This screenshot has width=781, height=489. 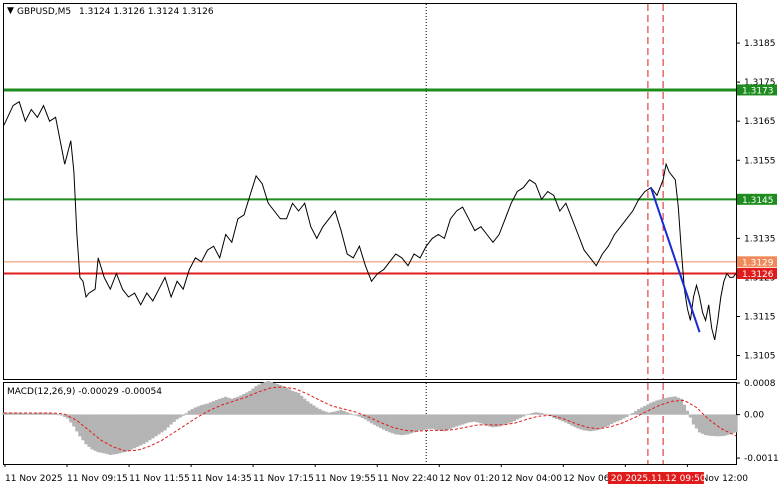 What do you see at coordinates (531, 479) in the screenshot?
I see `time-tick-label: 12 Nov 04:00` at bounding box center [531, 479].